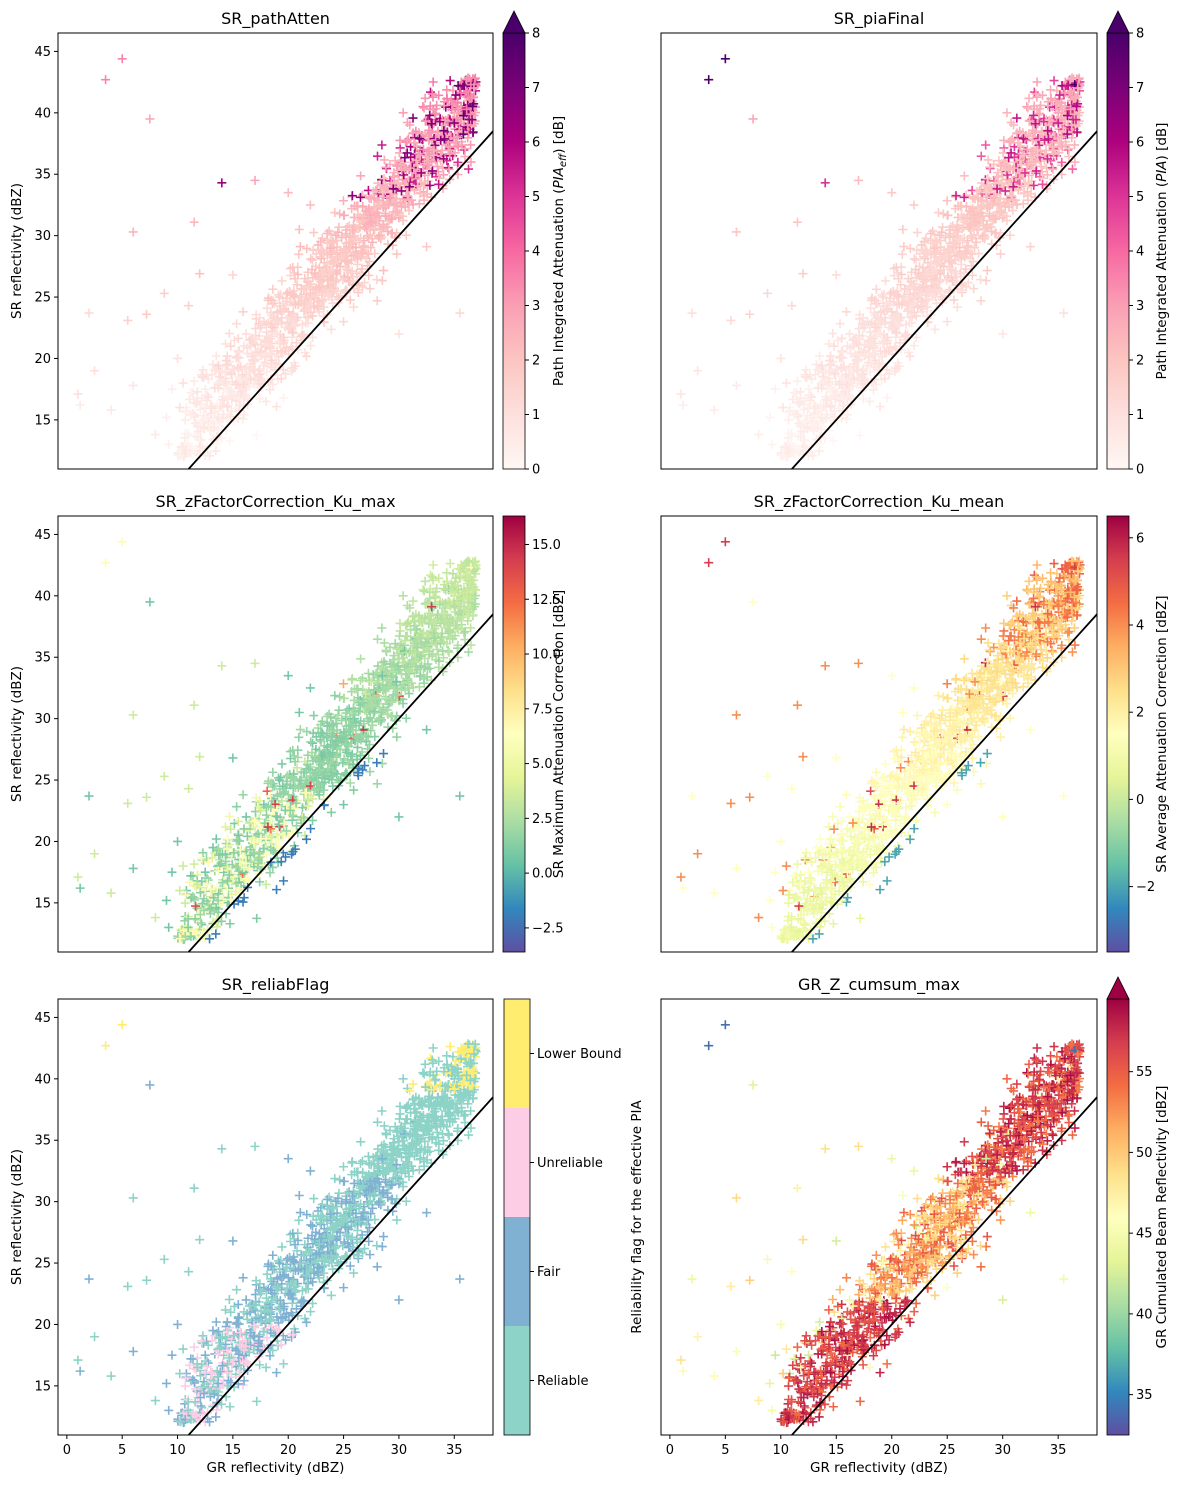  Describe the element at coordinates (1140, 415) in the screenshot. I see `colorbar-tick-label: 1` at that location.